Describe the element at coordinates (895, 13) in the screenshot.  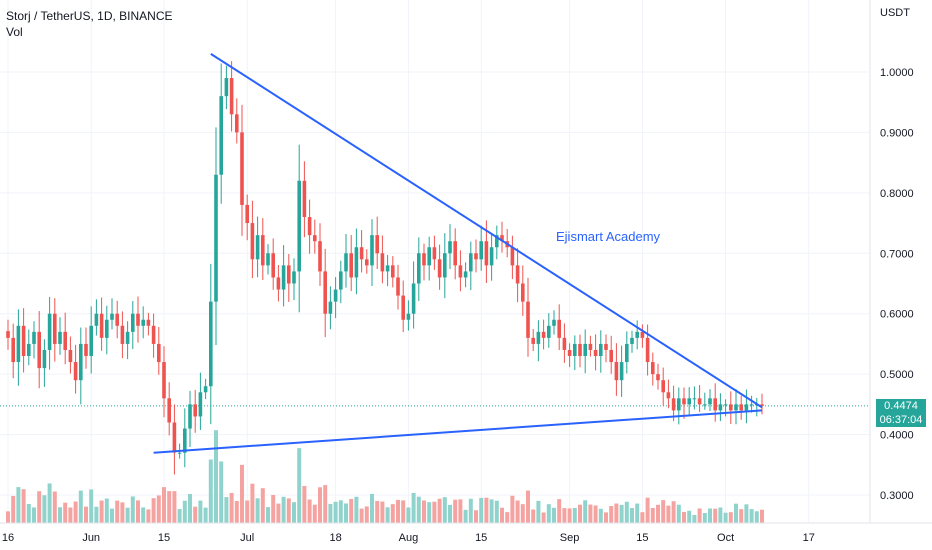
I see `price-axis-unit: USDT` at that location.